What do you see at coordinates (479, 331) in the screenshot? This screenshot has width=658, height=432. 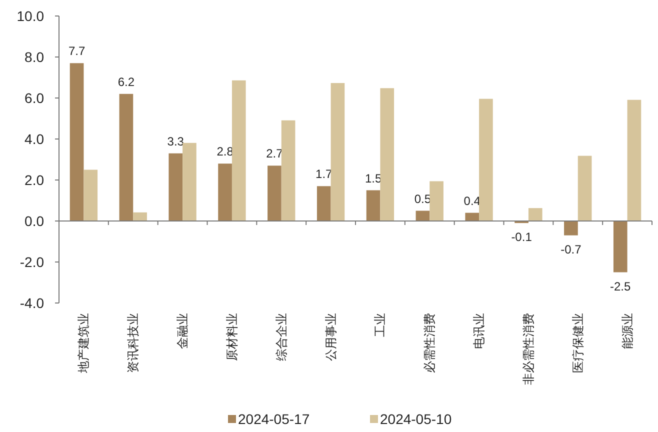 I see `x-tick-label: 电讯业` at bounding box center [479, 331].